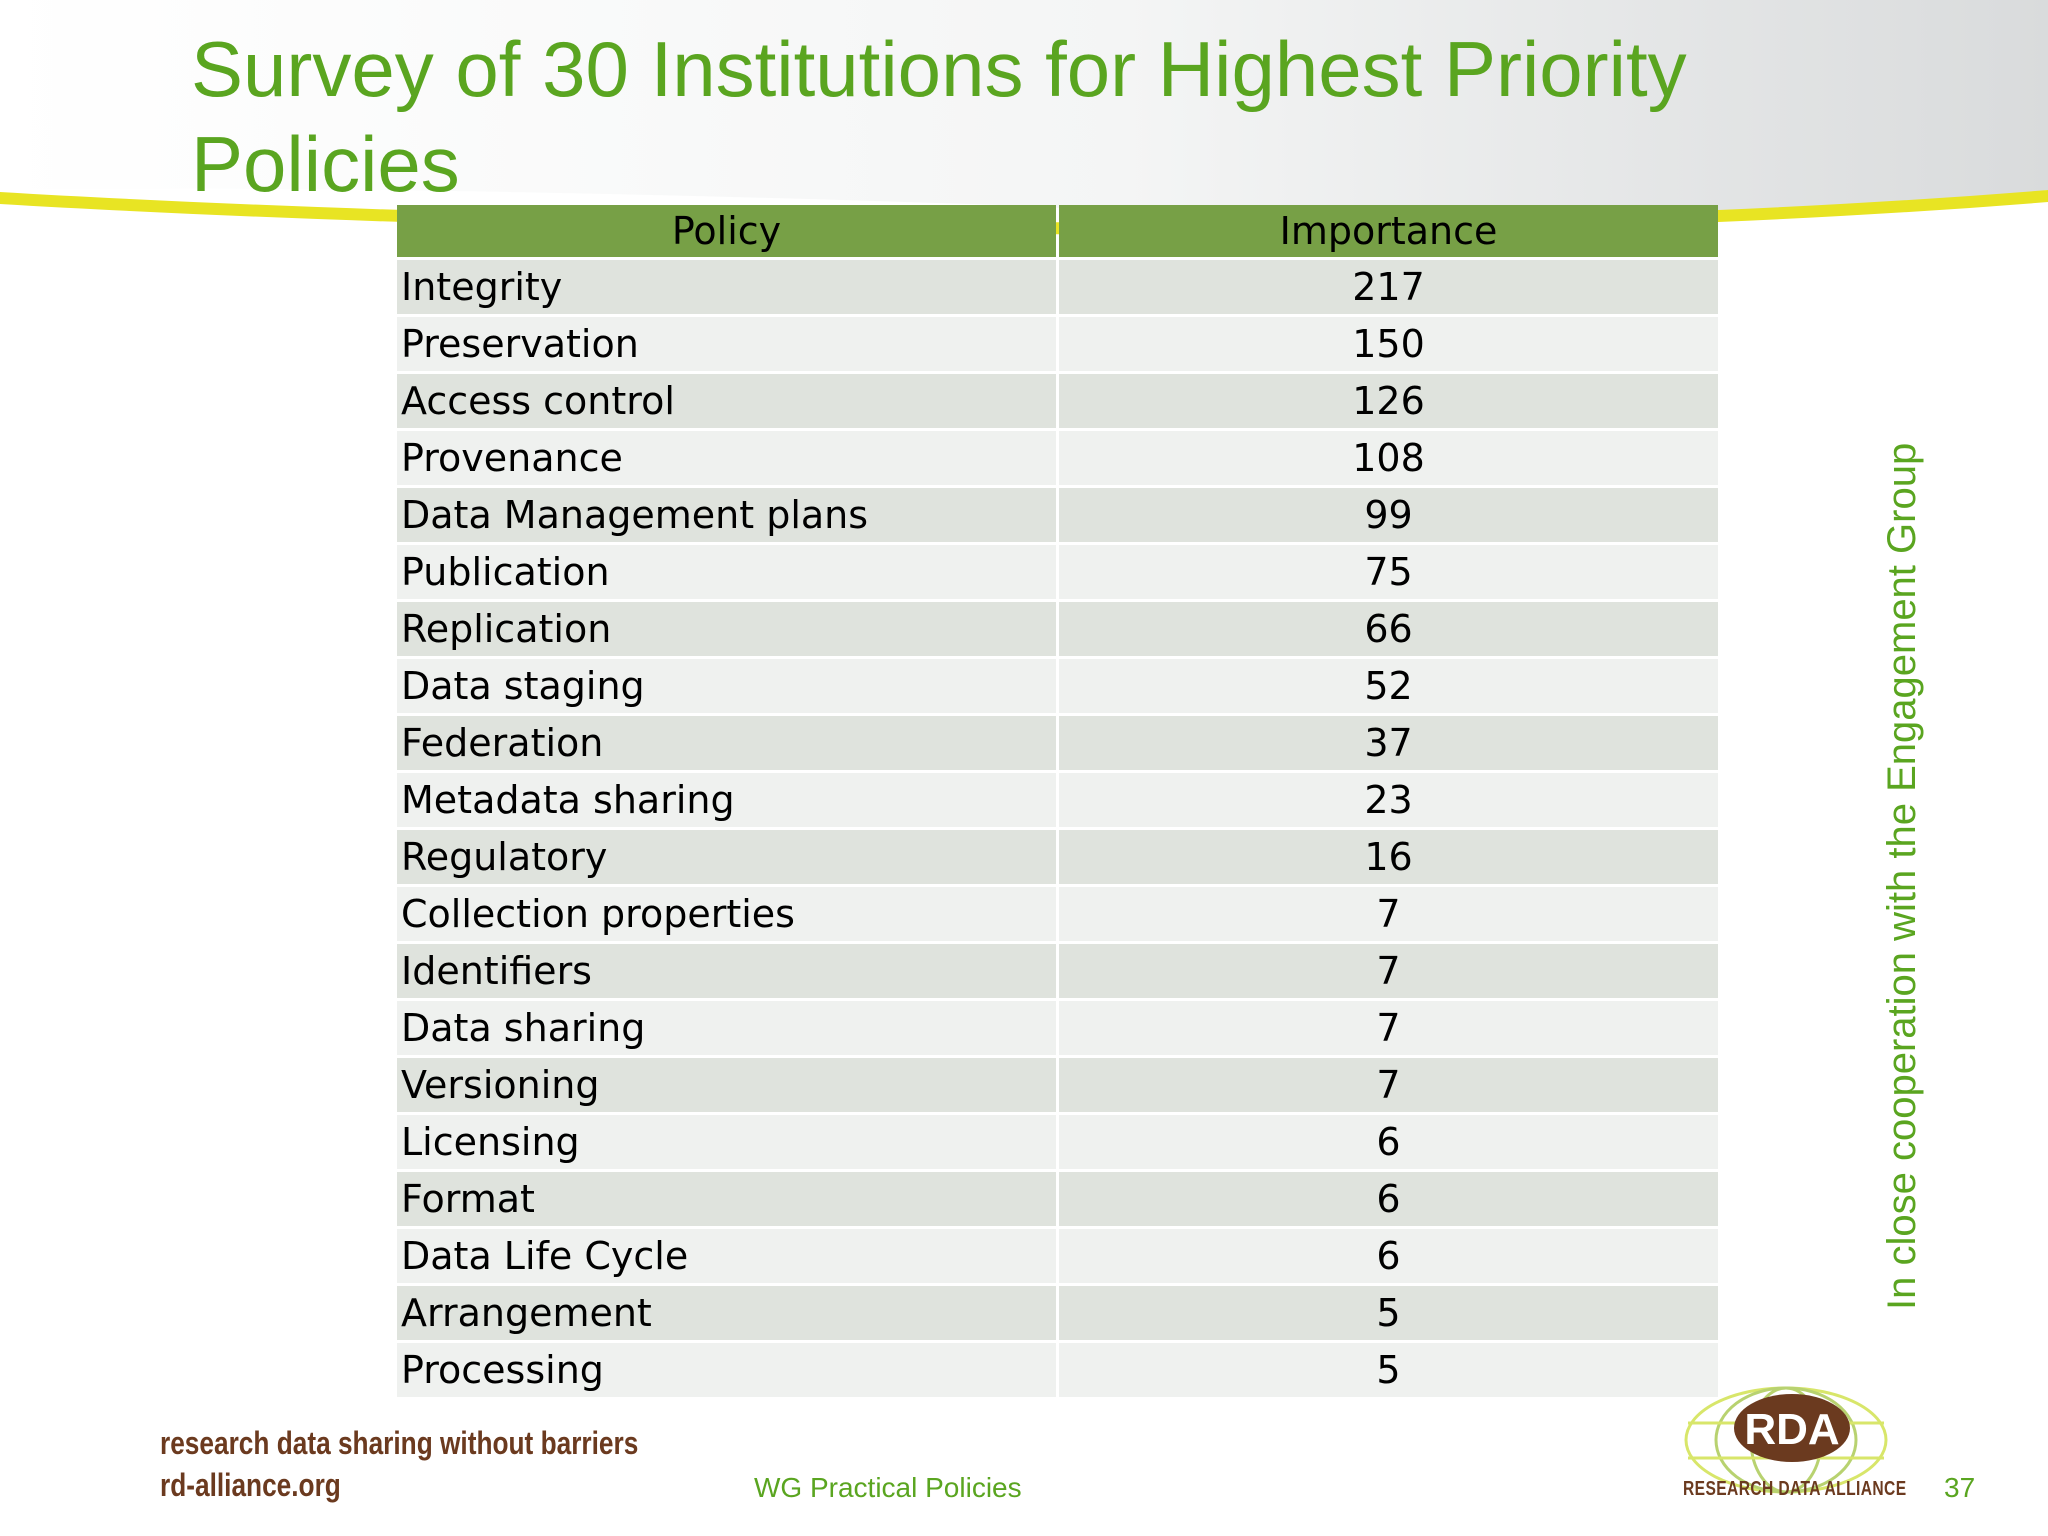  Describe the element at coordinates (1057, 572) in the screenshot. I see `table-row: Publication 75` at that location.